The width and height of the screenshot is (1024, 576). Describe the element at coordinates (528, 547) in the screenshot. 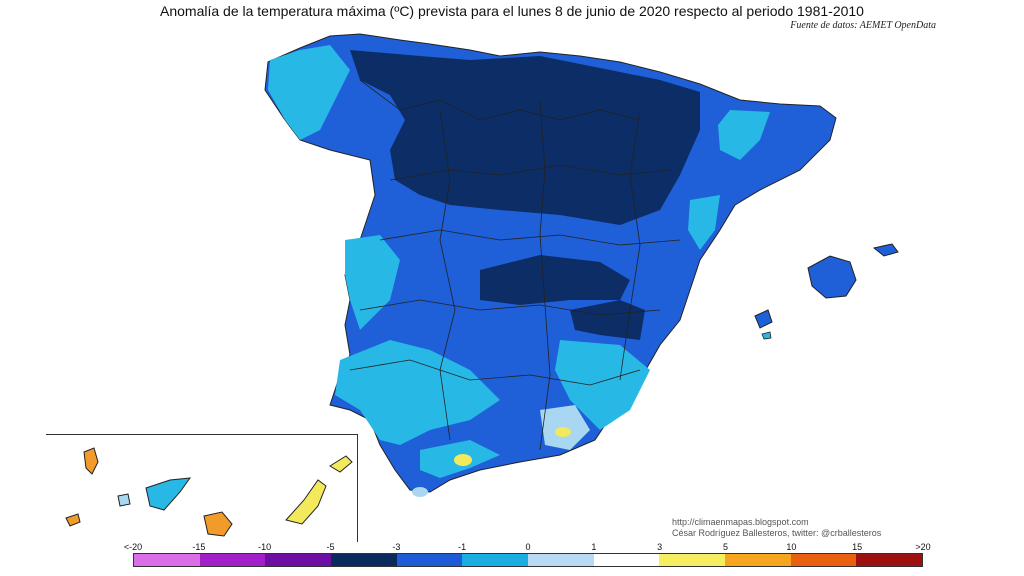

I see `legend-tick-label: 0` at that location.